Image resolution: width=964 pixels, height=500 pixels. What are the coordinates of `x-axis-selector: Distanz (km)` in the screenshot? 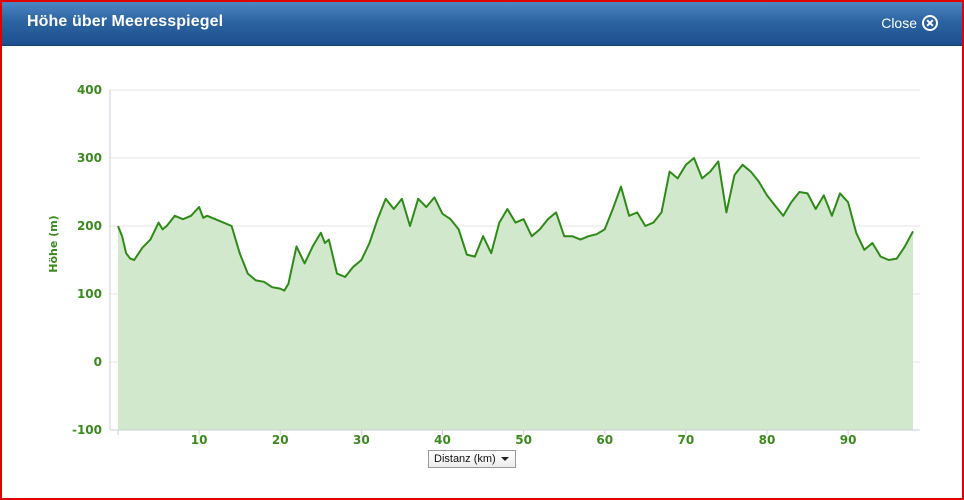 It's located at (472, 459).